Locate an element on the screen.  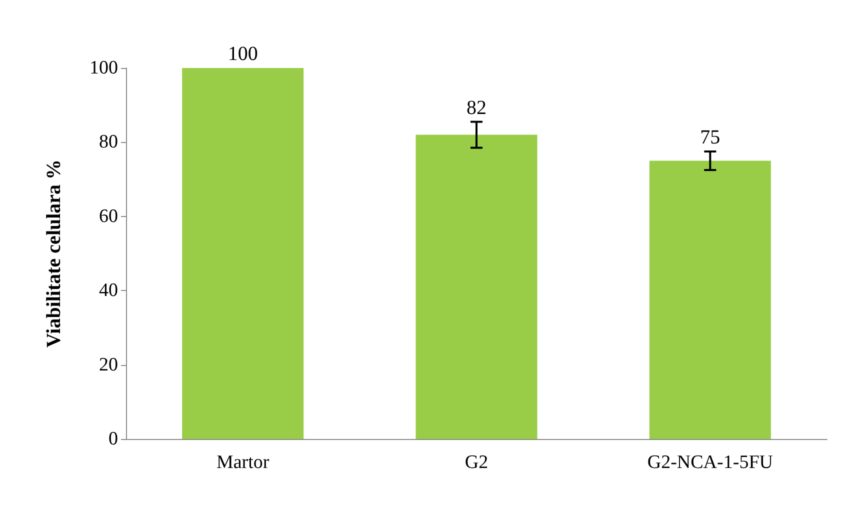
data-label: 82 is located at coordinates (476, 107).